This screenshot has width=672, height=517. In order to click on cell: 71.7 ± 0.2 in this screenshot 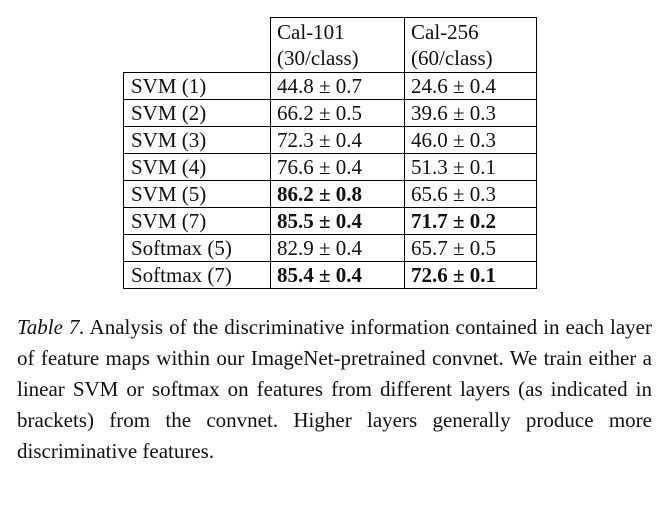, I will do `click(470, 221)`.